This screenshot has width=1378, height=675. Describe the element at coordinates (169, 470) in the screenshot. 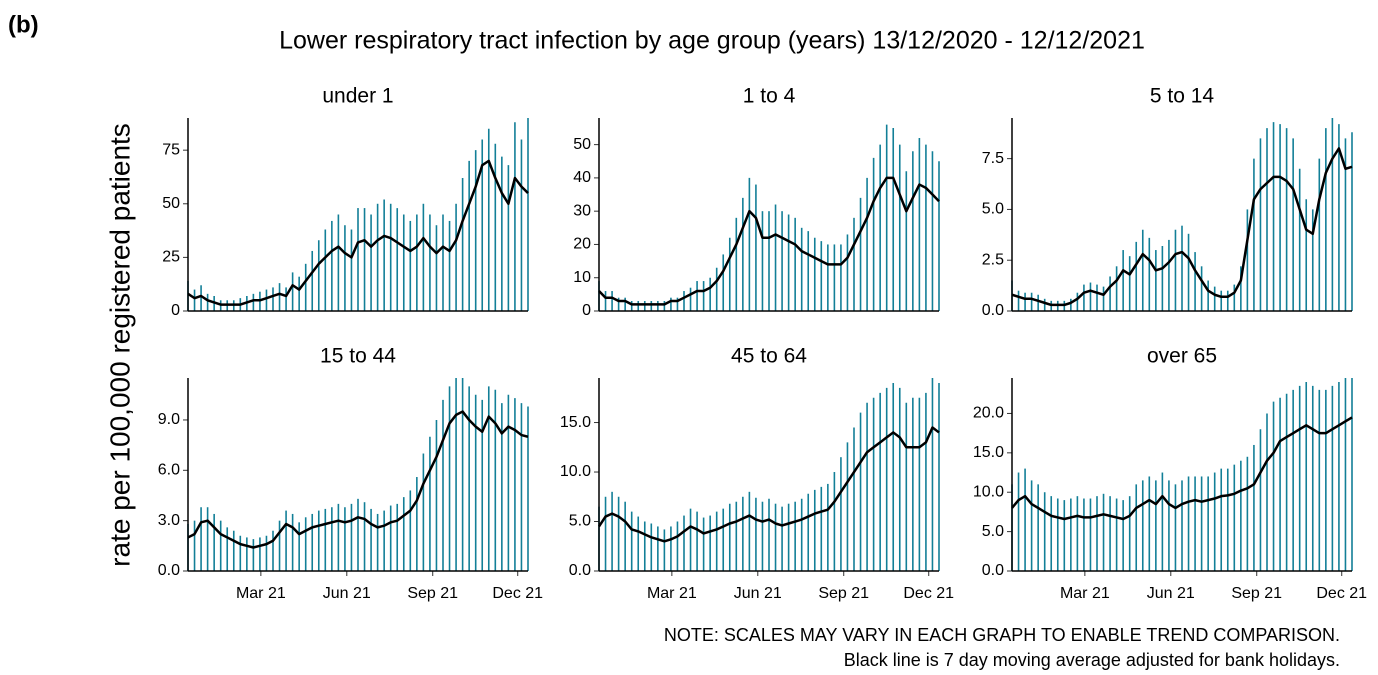

I see `y-tick-label: 6.0` at that location.